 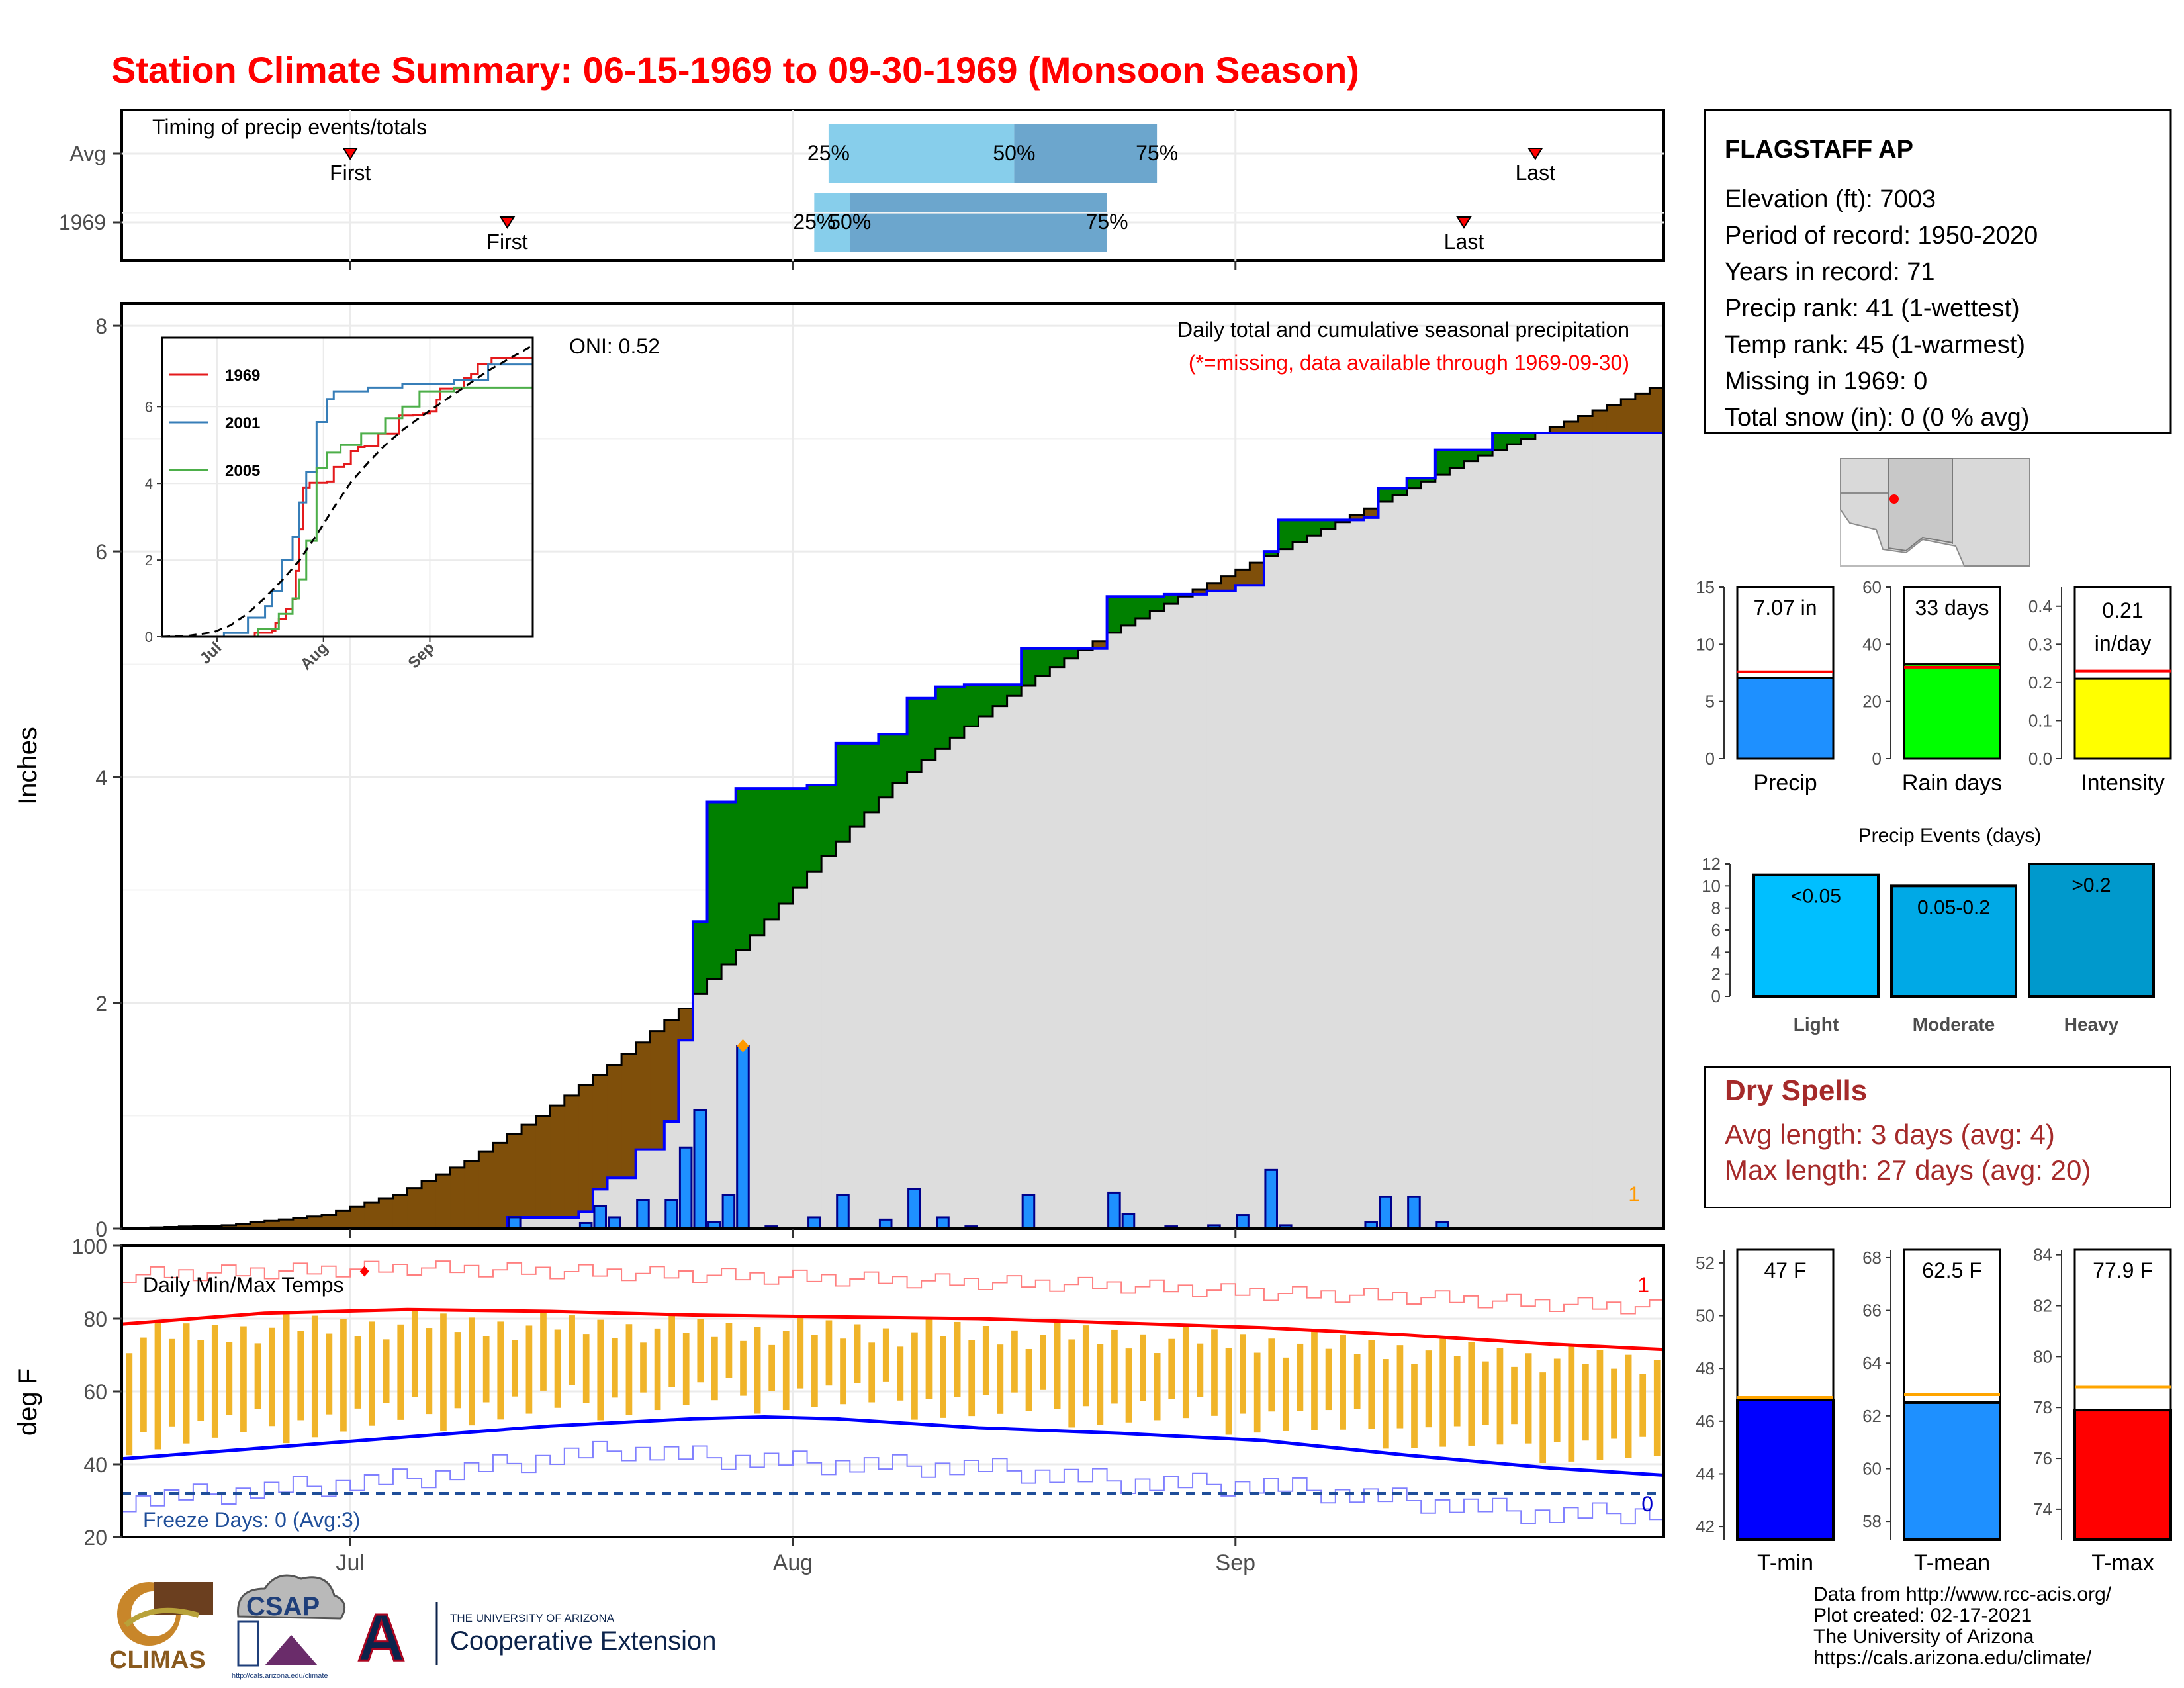 I want to click on timing-p75-label: 75%, so click(x=1157, y=153).